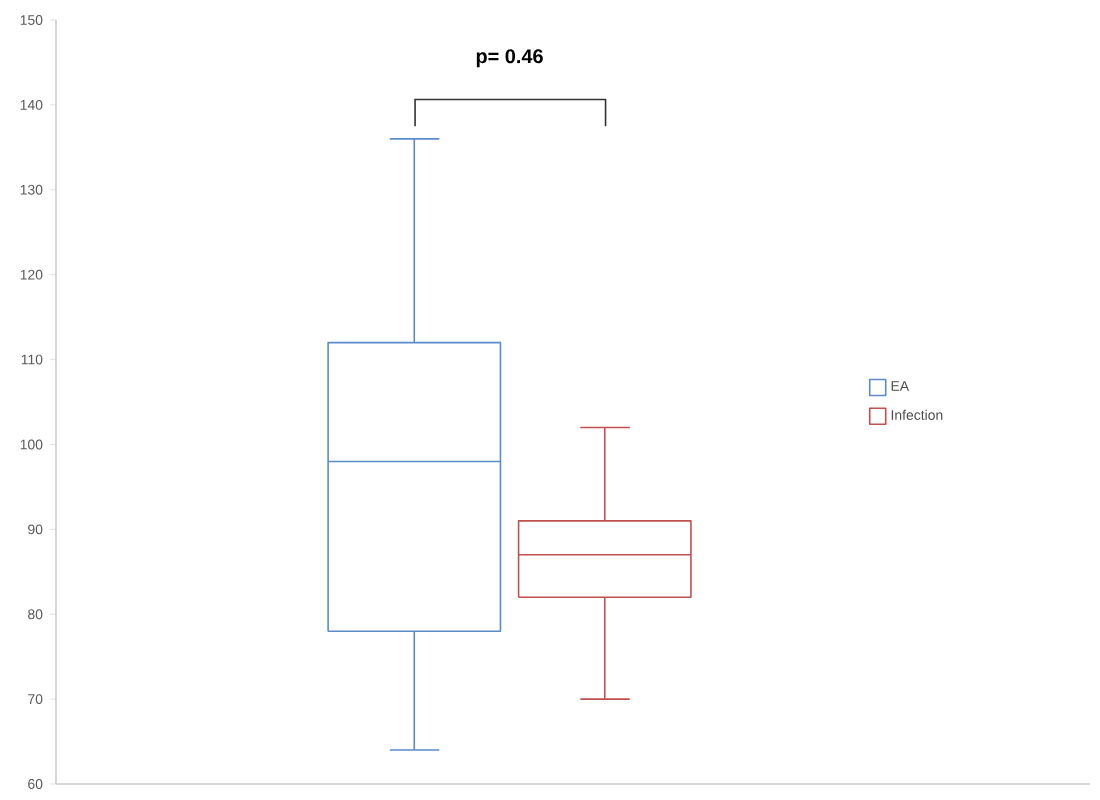 The image size is (1100, 800). Describe the element at coordinates (509, 58) in the screenshot. I see `annotation: p= 0.46` at that location.